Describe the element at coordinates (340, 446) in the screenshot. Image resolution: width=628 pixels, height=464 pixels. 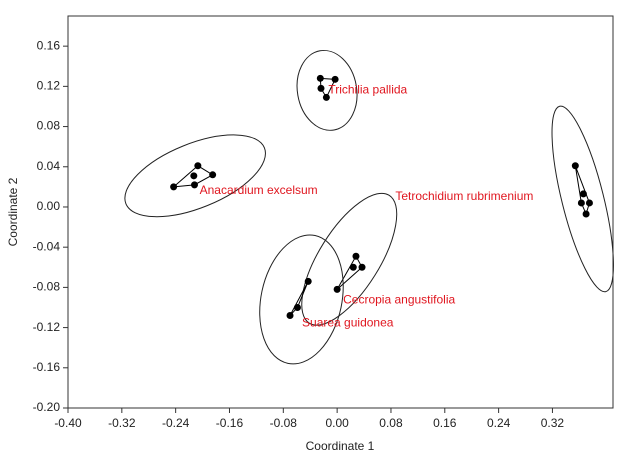
I see `x-axis-title: Coordinate 1` at that location.